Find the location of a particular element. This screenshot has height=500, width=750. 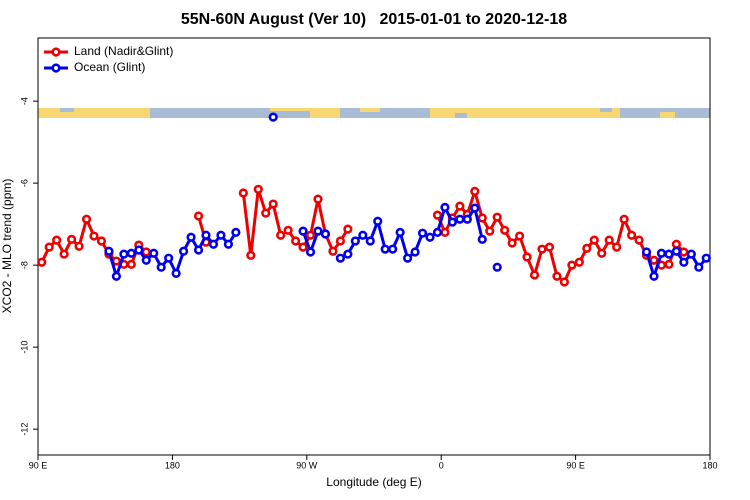

legend-label: Ocean (Glint) is located at coordinates (109, 67).